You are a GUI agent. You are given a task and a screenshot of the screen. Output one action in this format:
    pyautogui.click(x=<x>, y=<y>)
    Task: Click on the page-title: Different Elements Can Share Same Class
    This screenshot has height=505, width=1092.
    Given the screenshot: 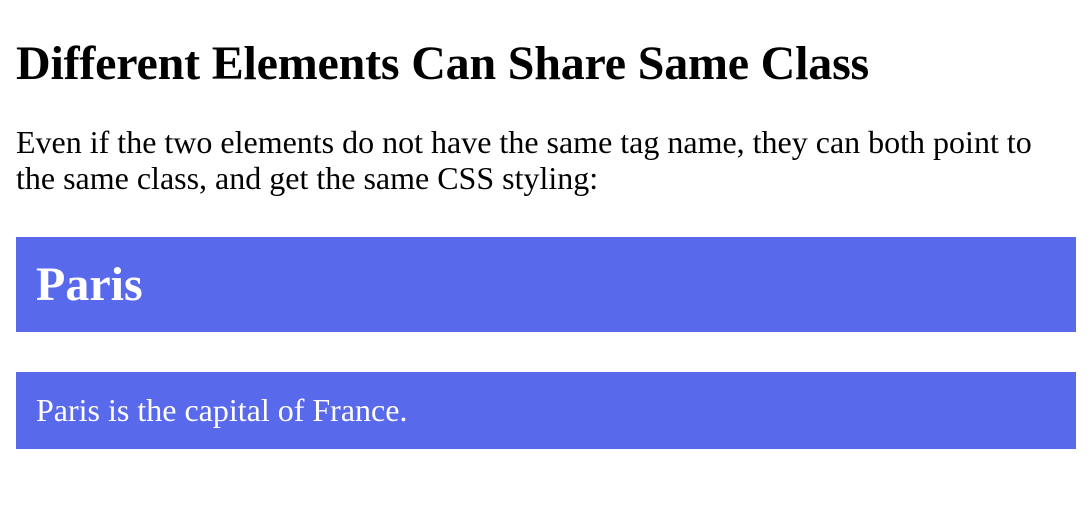 What is the action you would take?
    pyautogui.click(x=443, y=63)
    